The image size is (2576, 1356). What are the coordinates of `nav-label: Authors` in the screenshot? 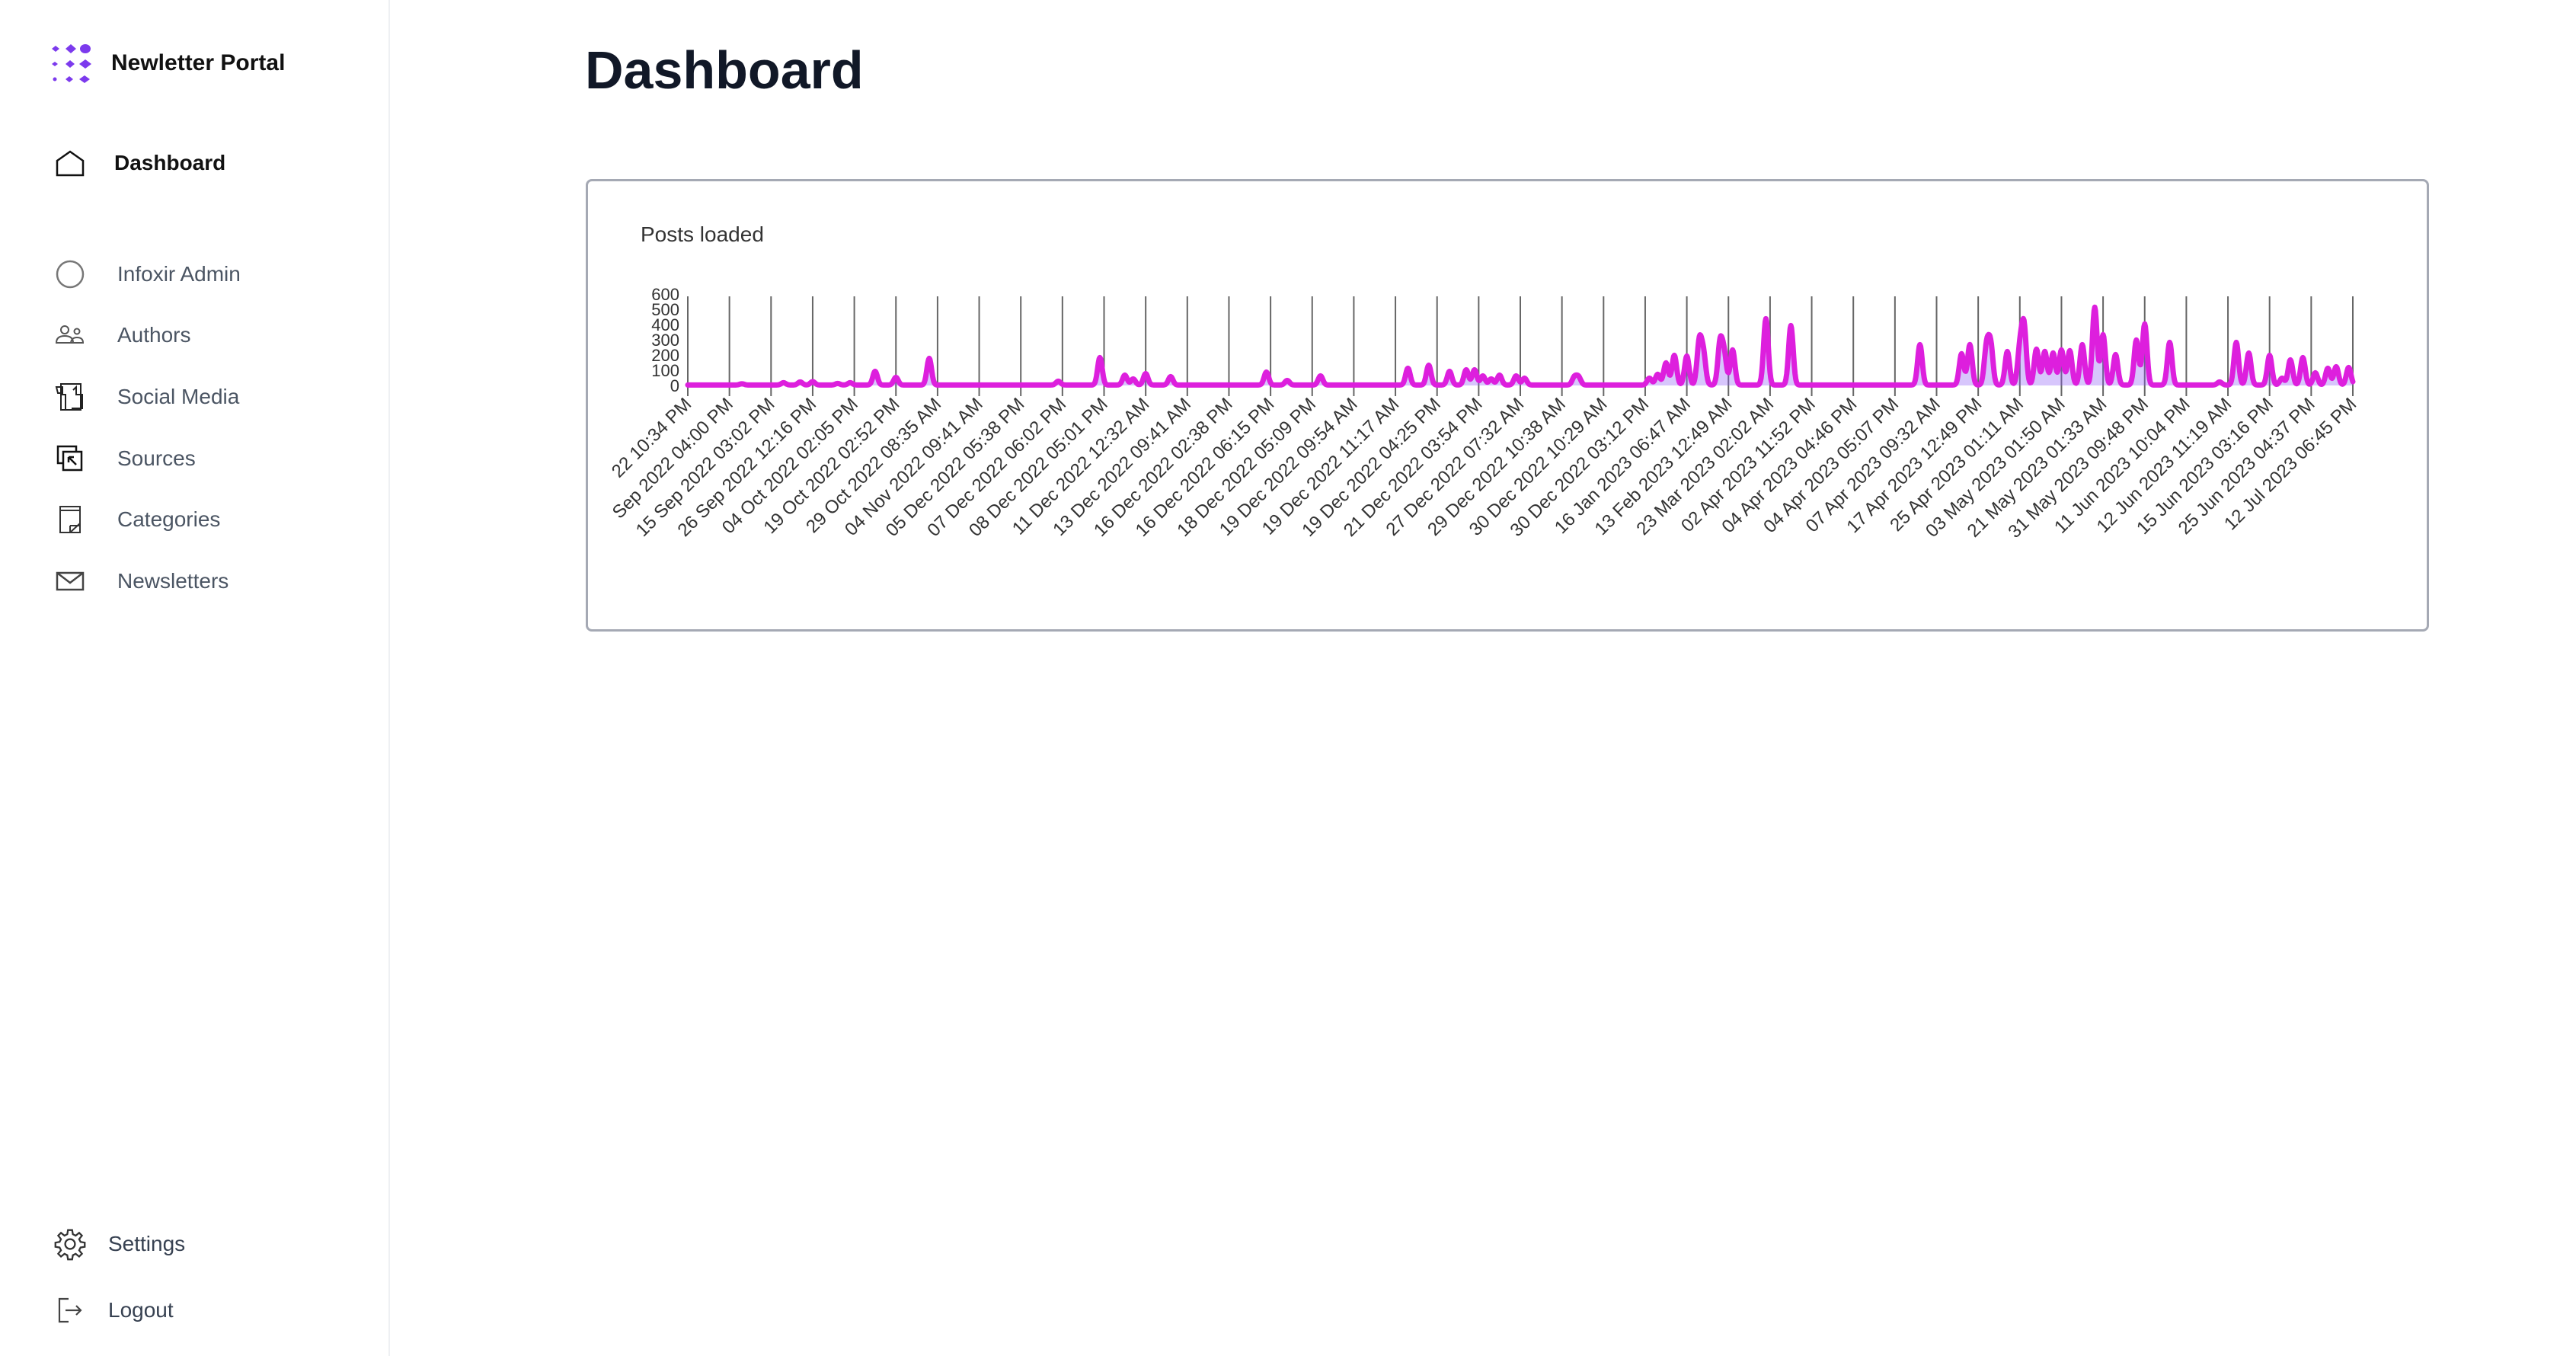 It's located at (154, 335).